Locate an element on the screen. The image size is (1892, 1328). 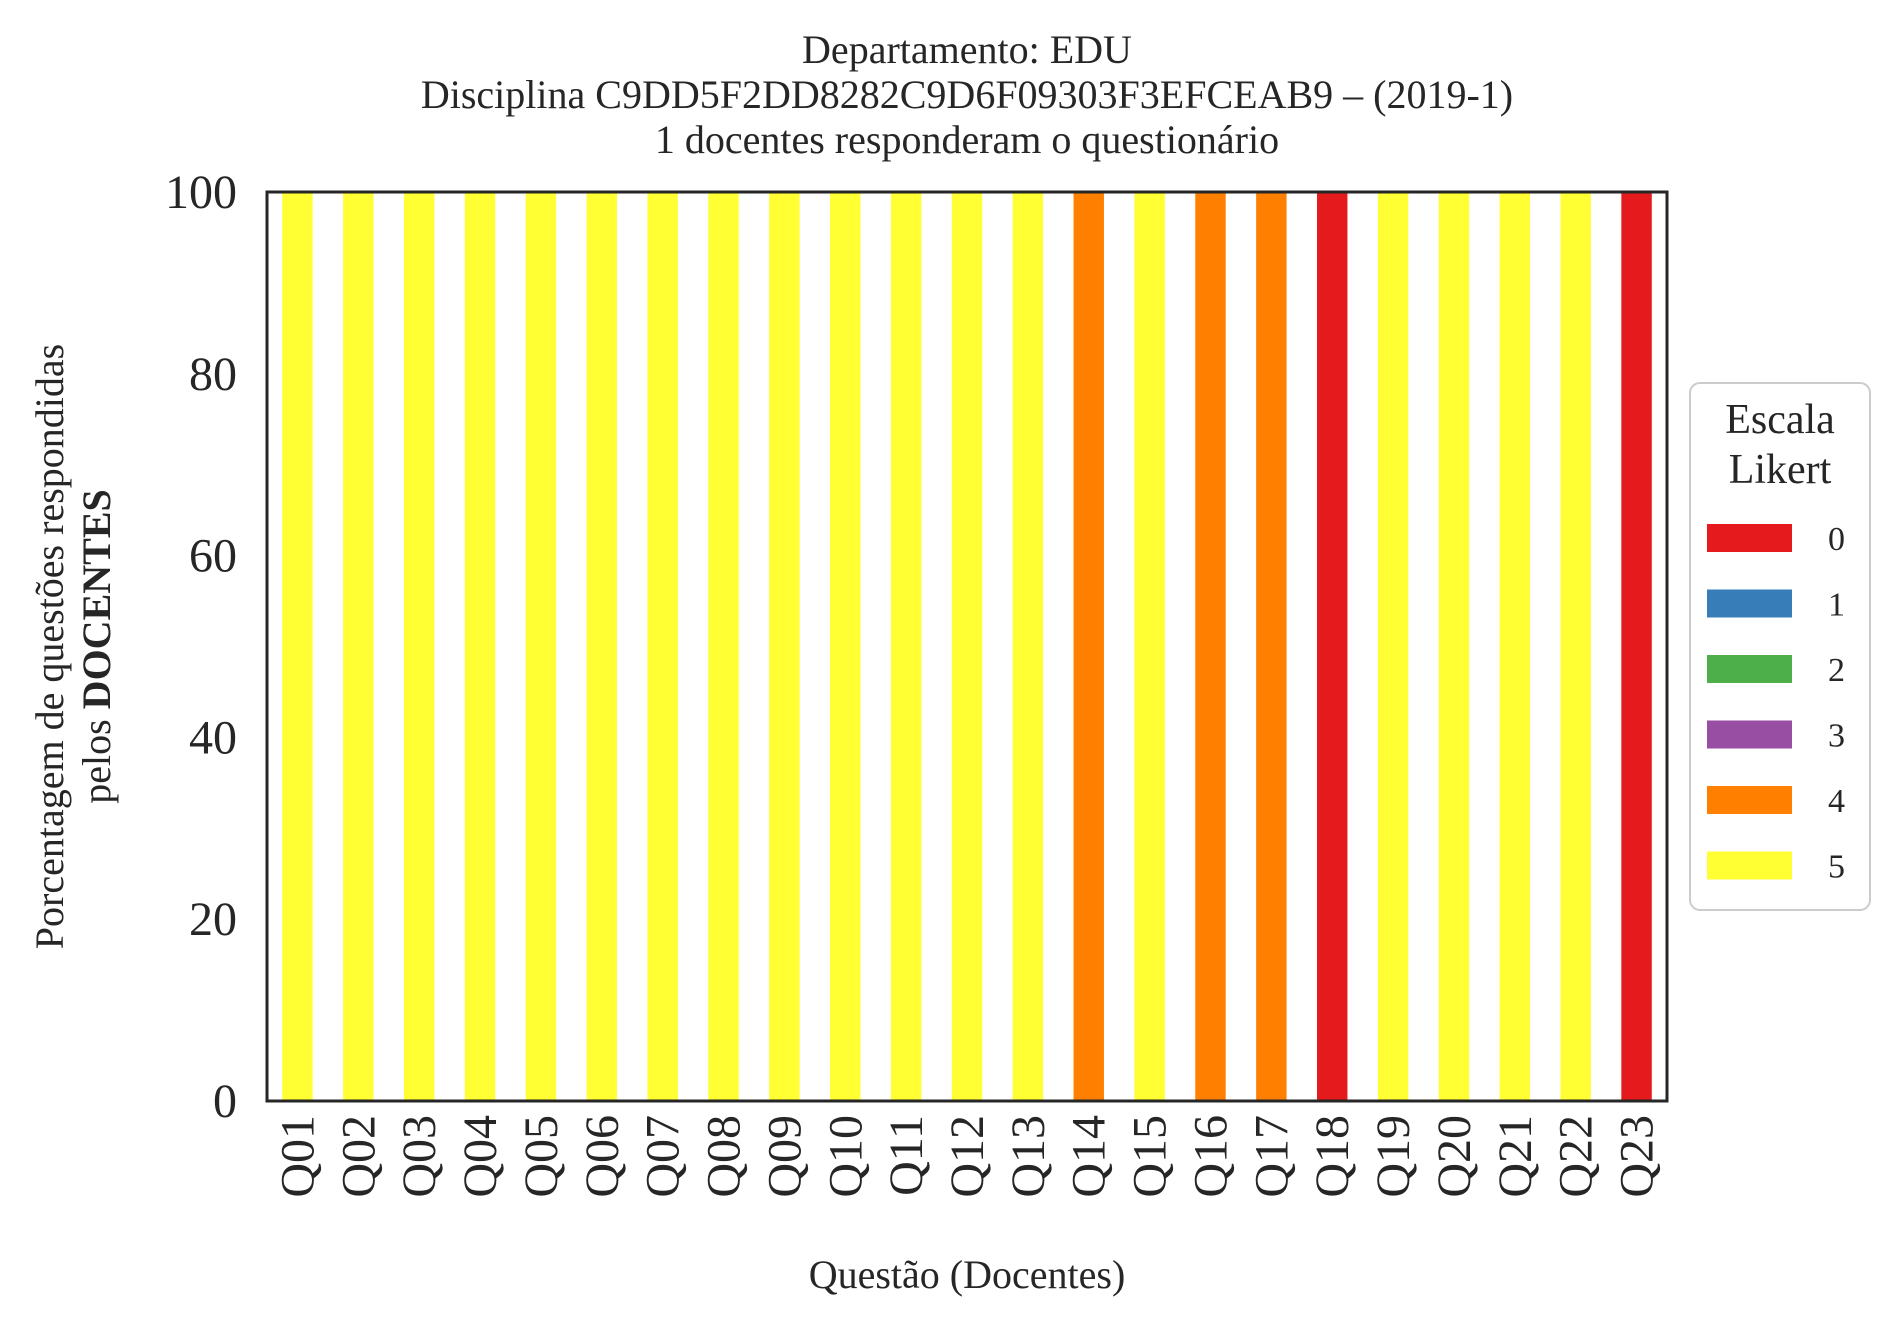
legend-label-1: 1 is located at coordinates (1836, 605).